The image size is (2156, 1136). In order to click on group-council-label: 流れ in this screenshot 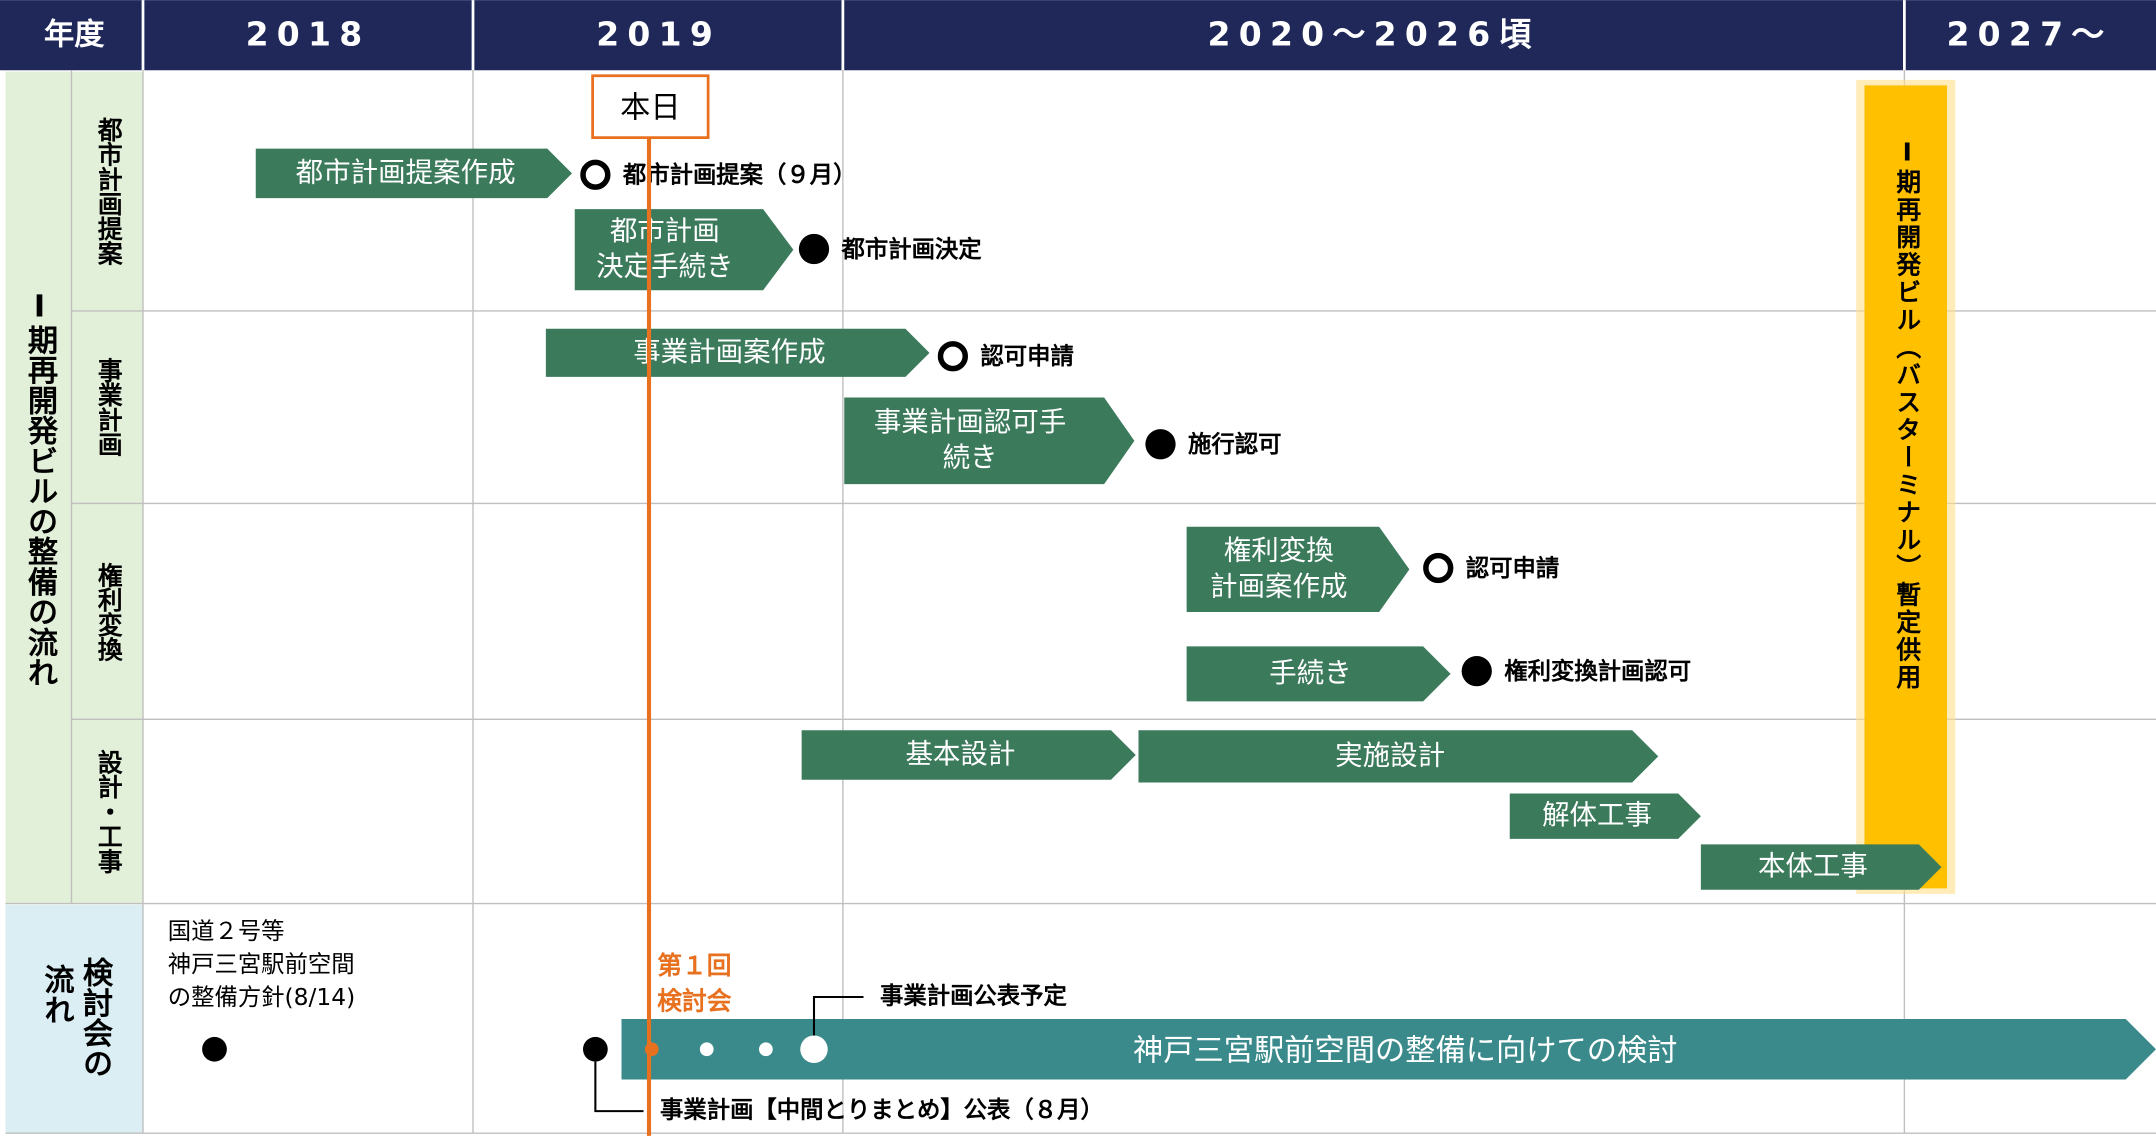, I will do `click(57, 994)`.